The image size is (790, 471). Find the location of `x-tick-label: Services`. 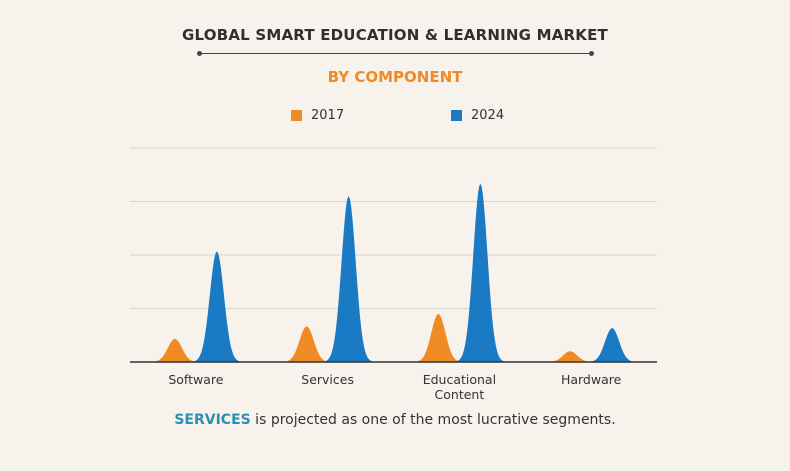

x-tick-label: Services is located at coordinates (327, 379).